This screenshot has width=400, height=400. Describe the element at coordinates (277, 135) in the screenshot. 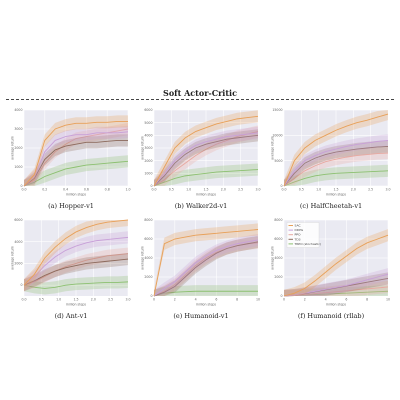

I see `y-tick-label: 10000` at that location.